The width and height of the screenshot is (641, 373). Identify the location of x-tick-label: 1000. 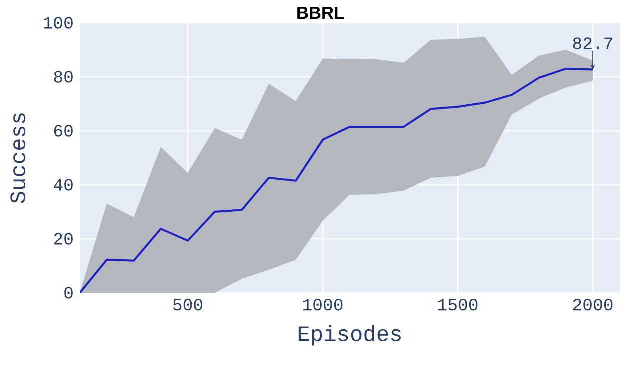
(323, 305).